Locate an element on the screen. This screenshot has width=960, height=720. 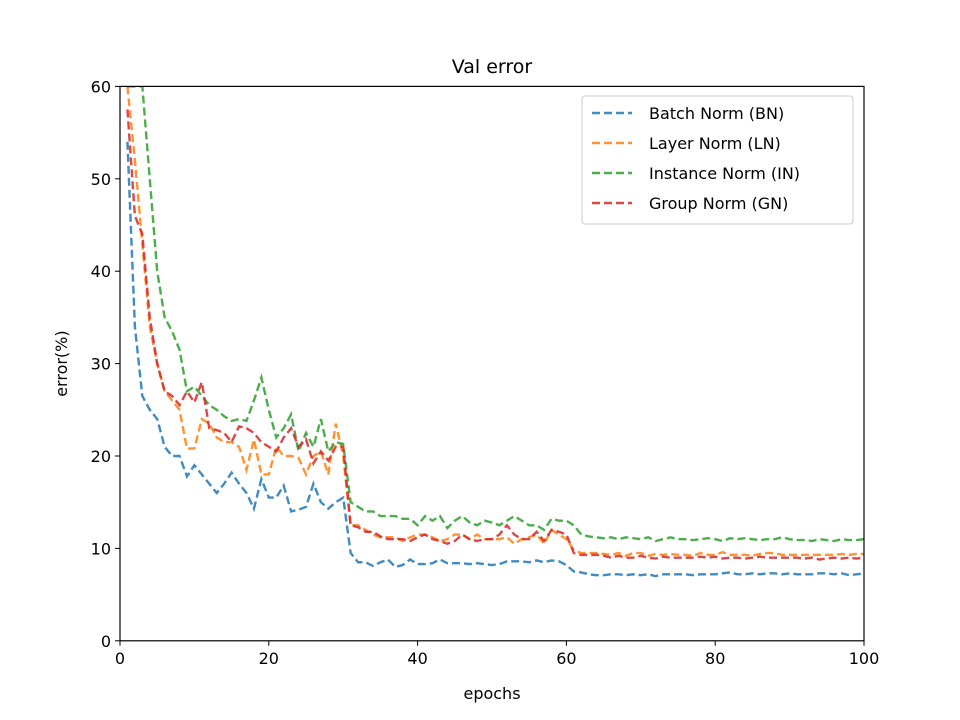
y-tick-label: 0 is located at coordinates (106, 641).